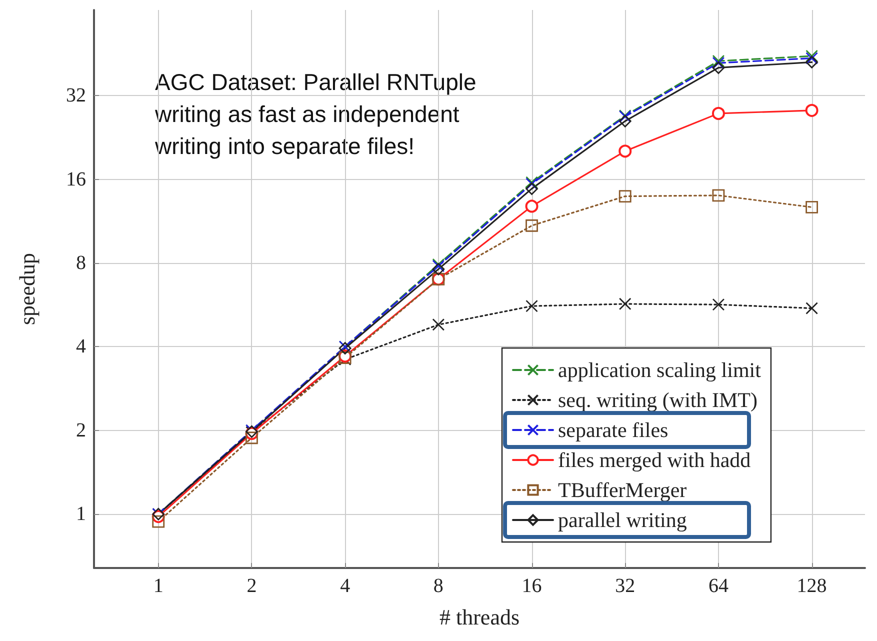 The width and height of the screenshot is (877, 641). Describe the element at coordinates (81, 430) in the screenshot. I see `y-tick-label: 2` at that location.